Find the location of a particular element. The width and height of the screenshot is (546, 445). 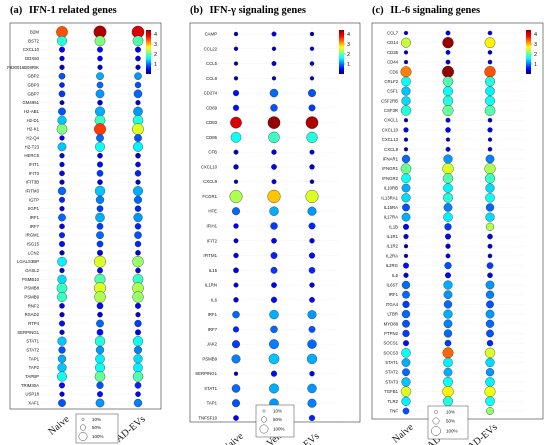

colorbar-ticks: 4 3 2 1 is located at coordinates (154, 50).